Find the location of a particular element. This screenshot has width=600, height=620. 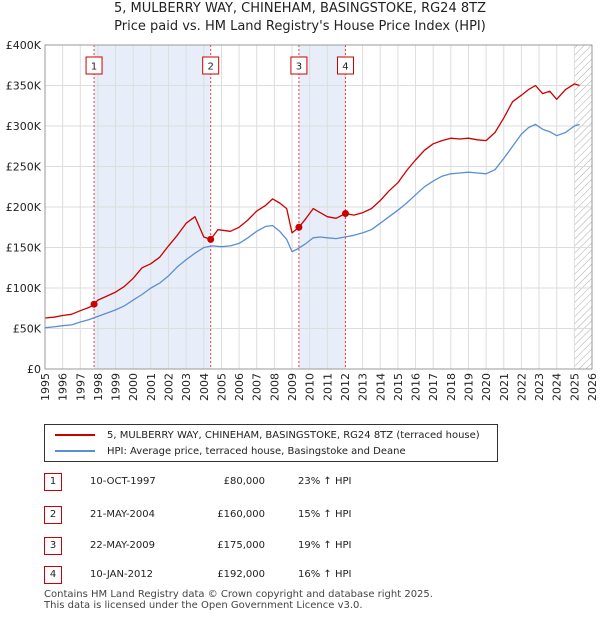

transaction-hpi-diff: 16% ↑ HPI is located at coordinates (325, 574).